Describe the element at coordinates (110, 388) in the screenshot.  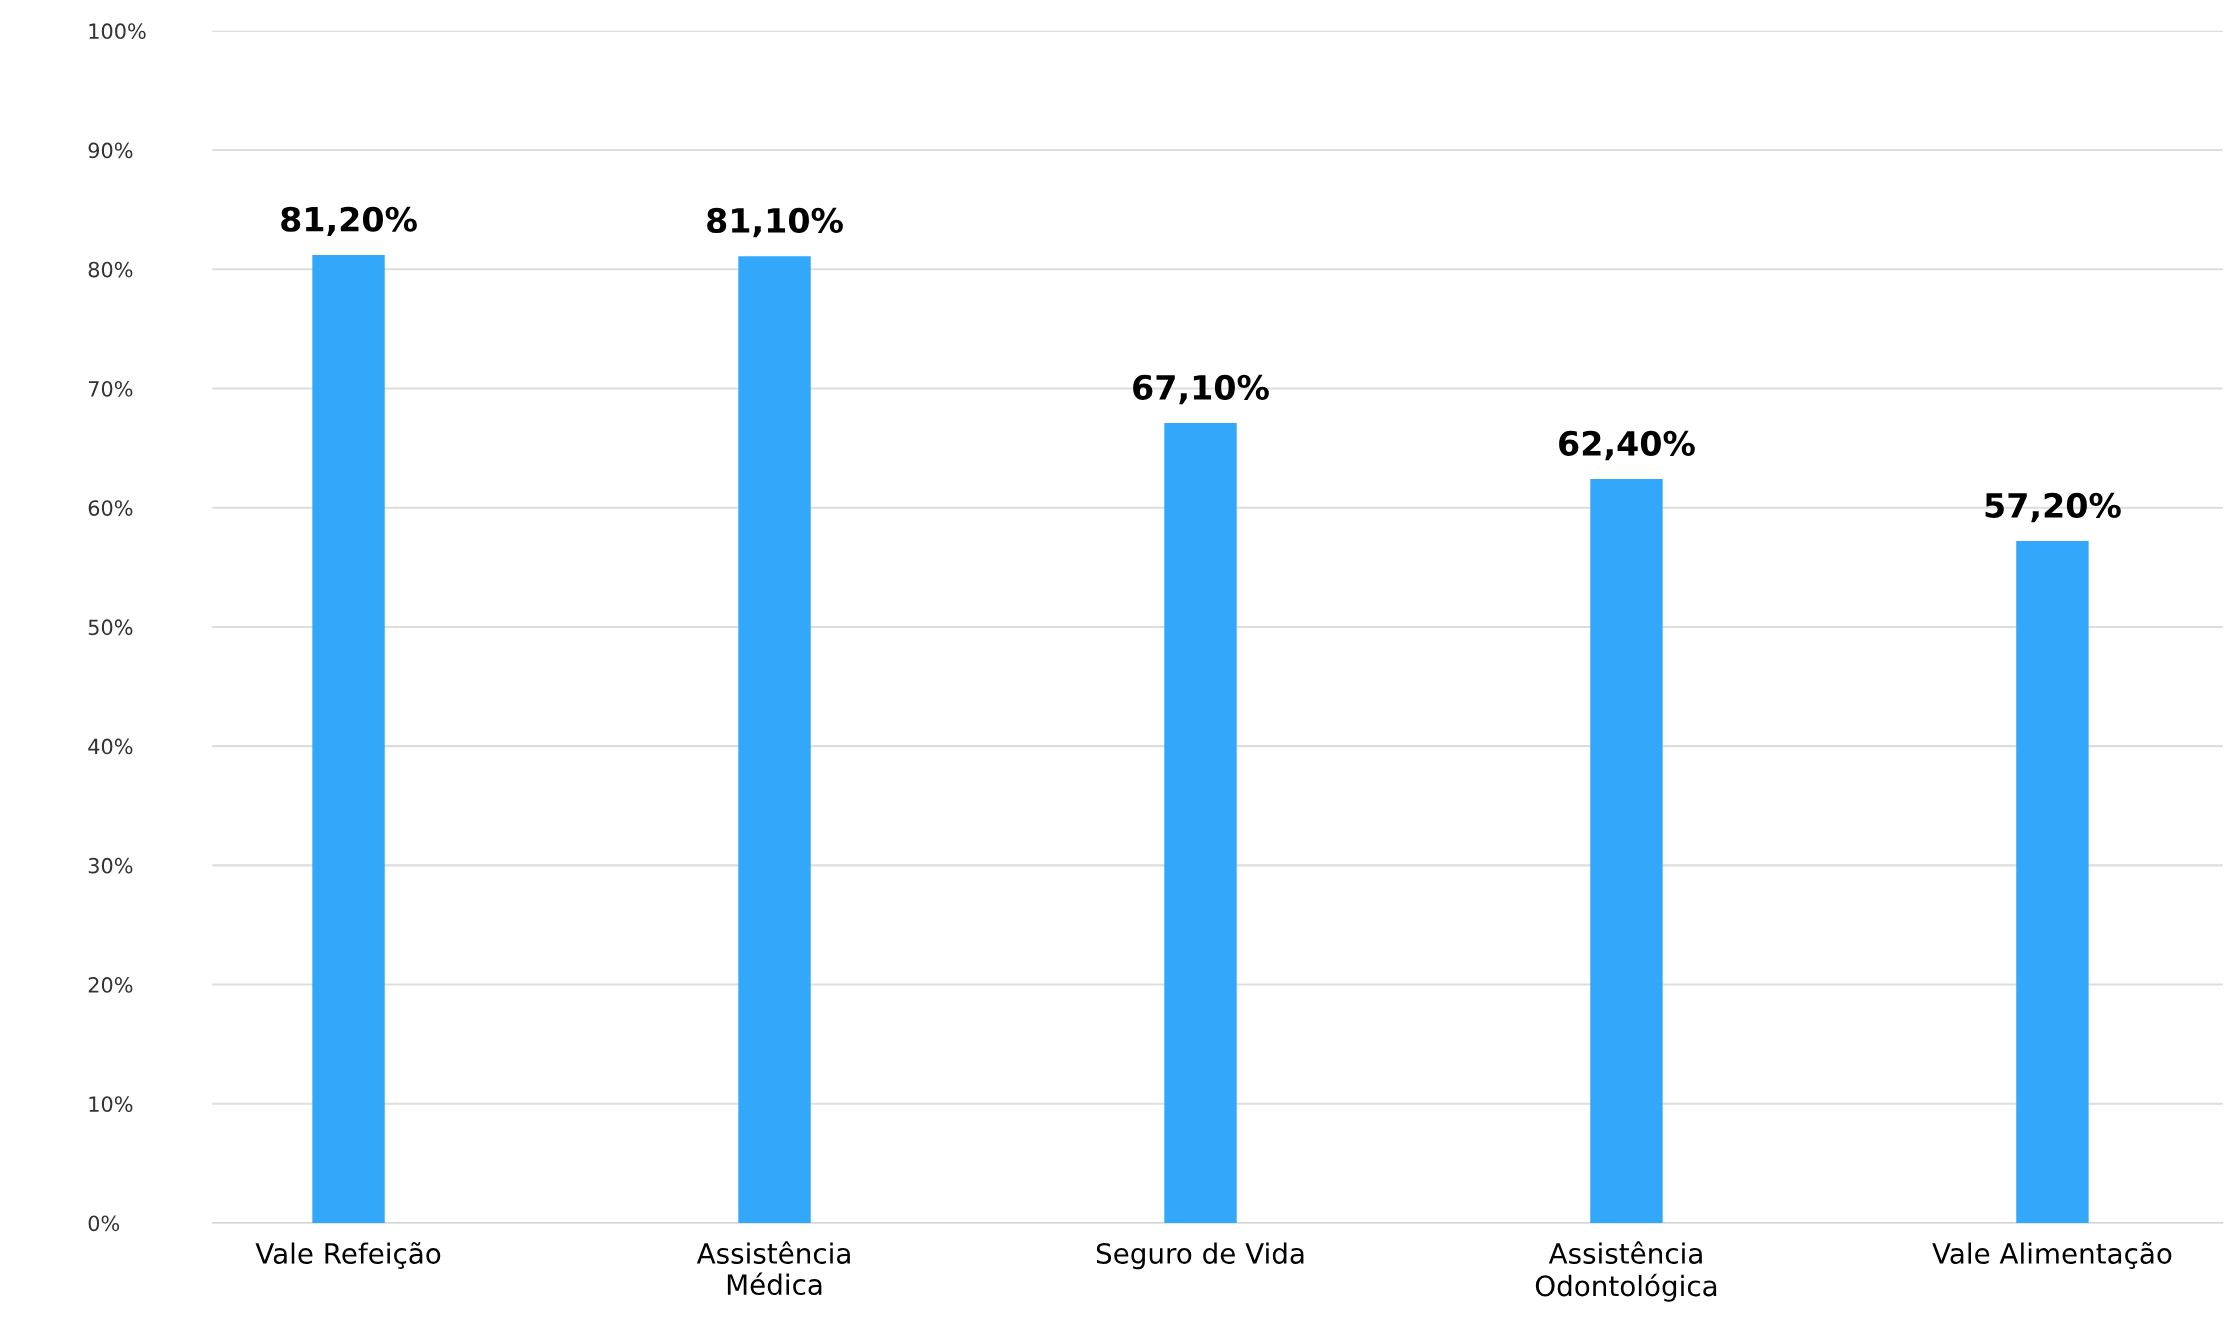
I see `y-tick-label: 70%` at that location.